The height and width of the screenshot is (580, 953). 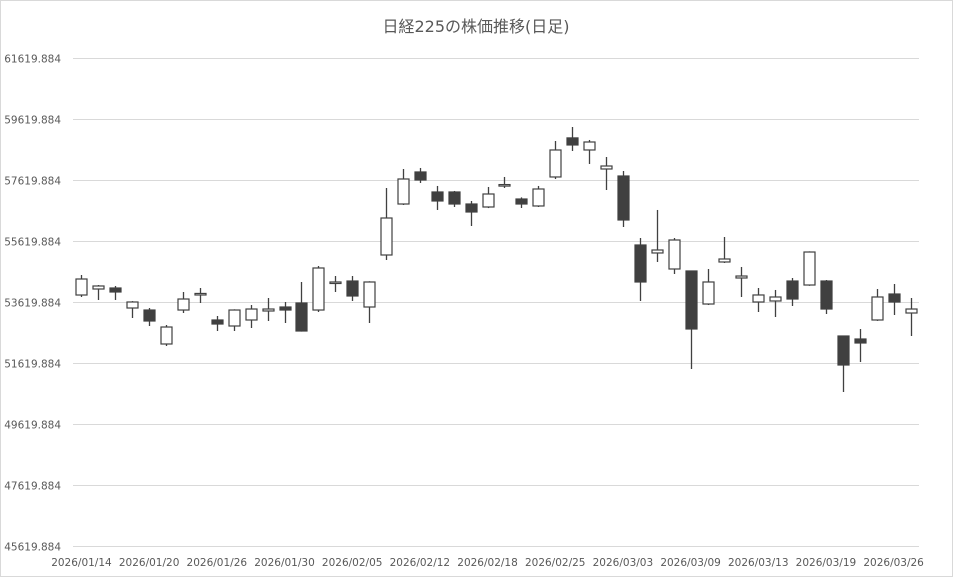 What do you see at coordinates (758, 563) in the screenshot?
I see `x-tick-label: 2026/03/13` at bounding box center [758, 563].